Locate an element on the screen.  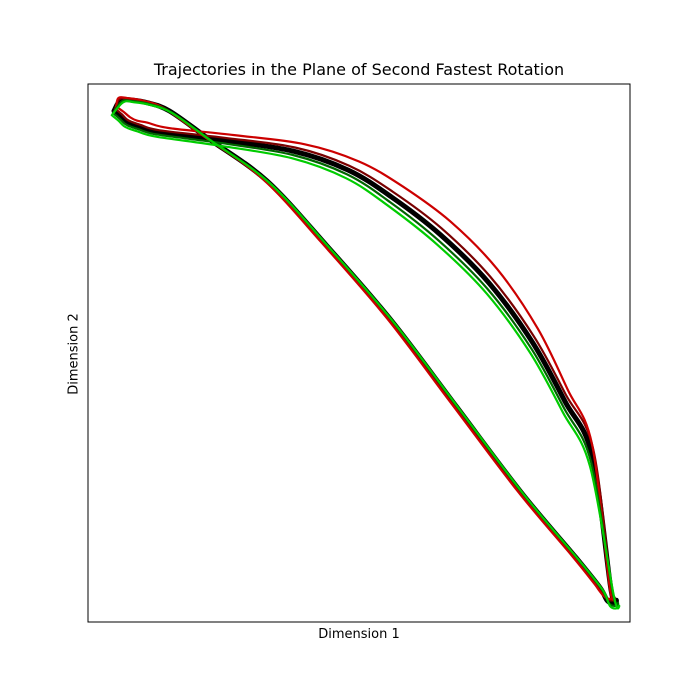
y-axis-label: Dimension 2 is located at coordinates (74, 354).